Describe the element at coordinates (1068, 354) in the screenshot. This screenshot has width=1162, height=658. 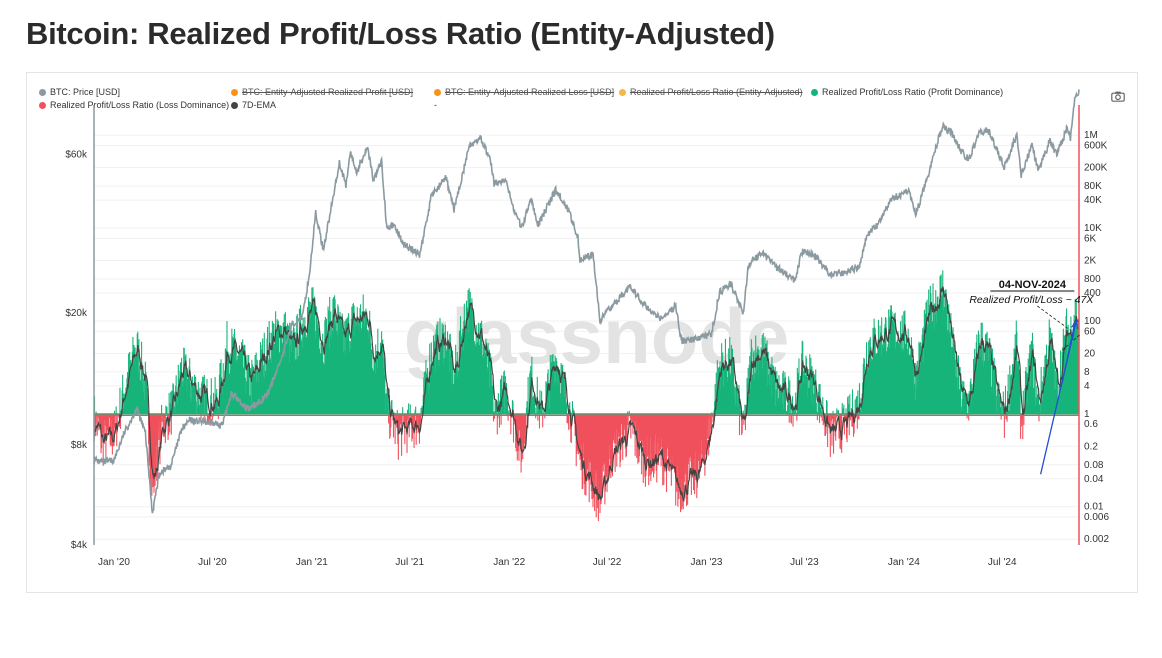
I see `trend-line-secondary` at that location.